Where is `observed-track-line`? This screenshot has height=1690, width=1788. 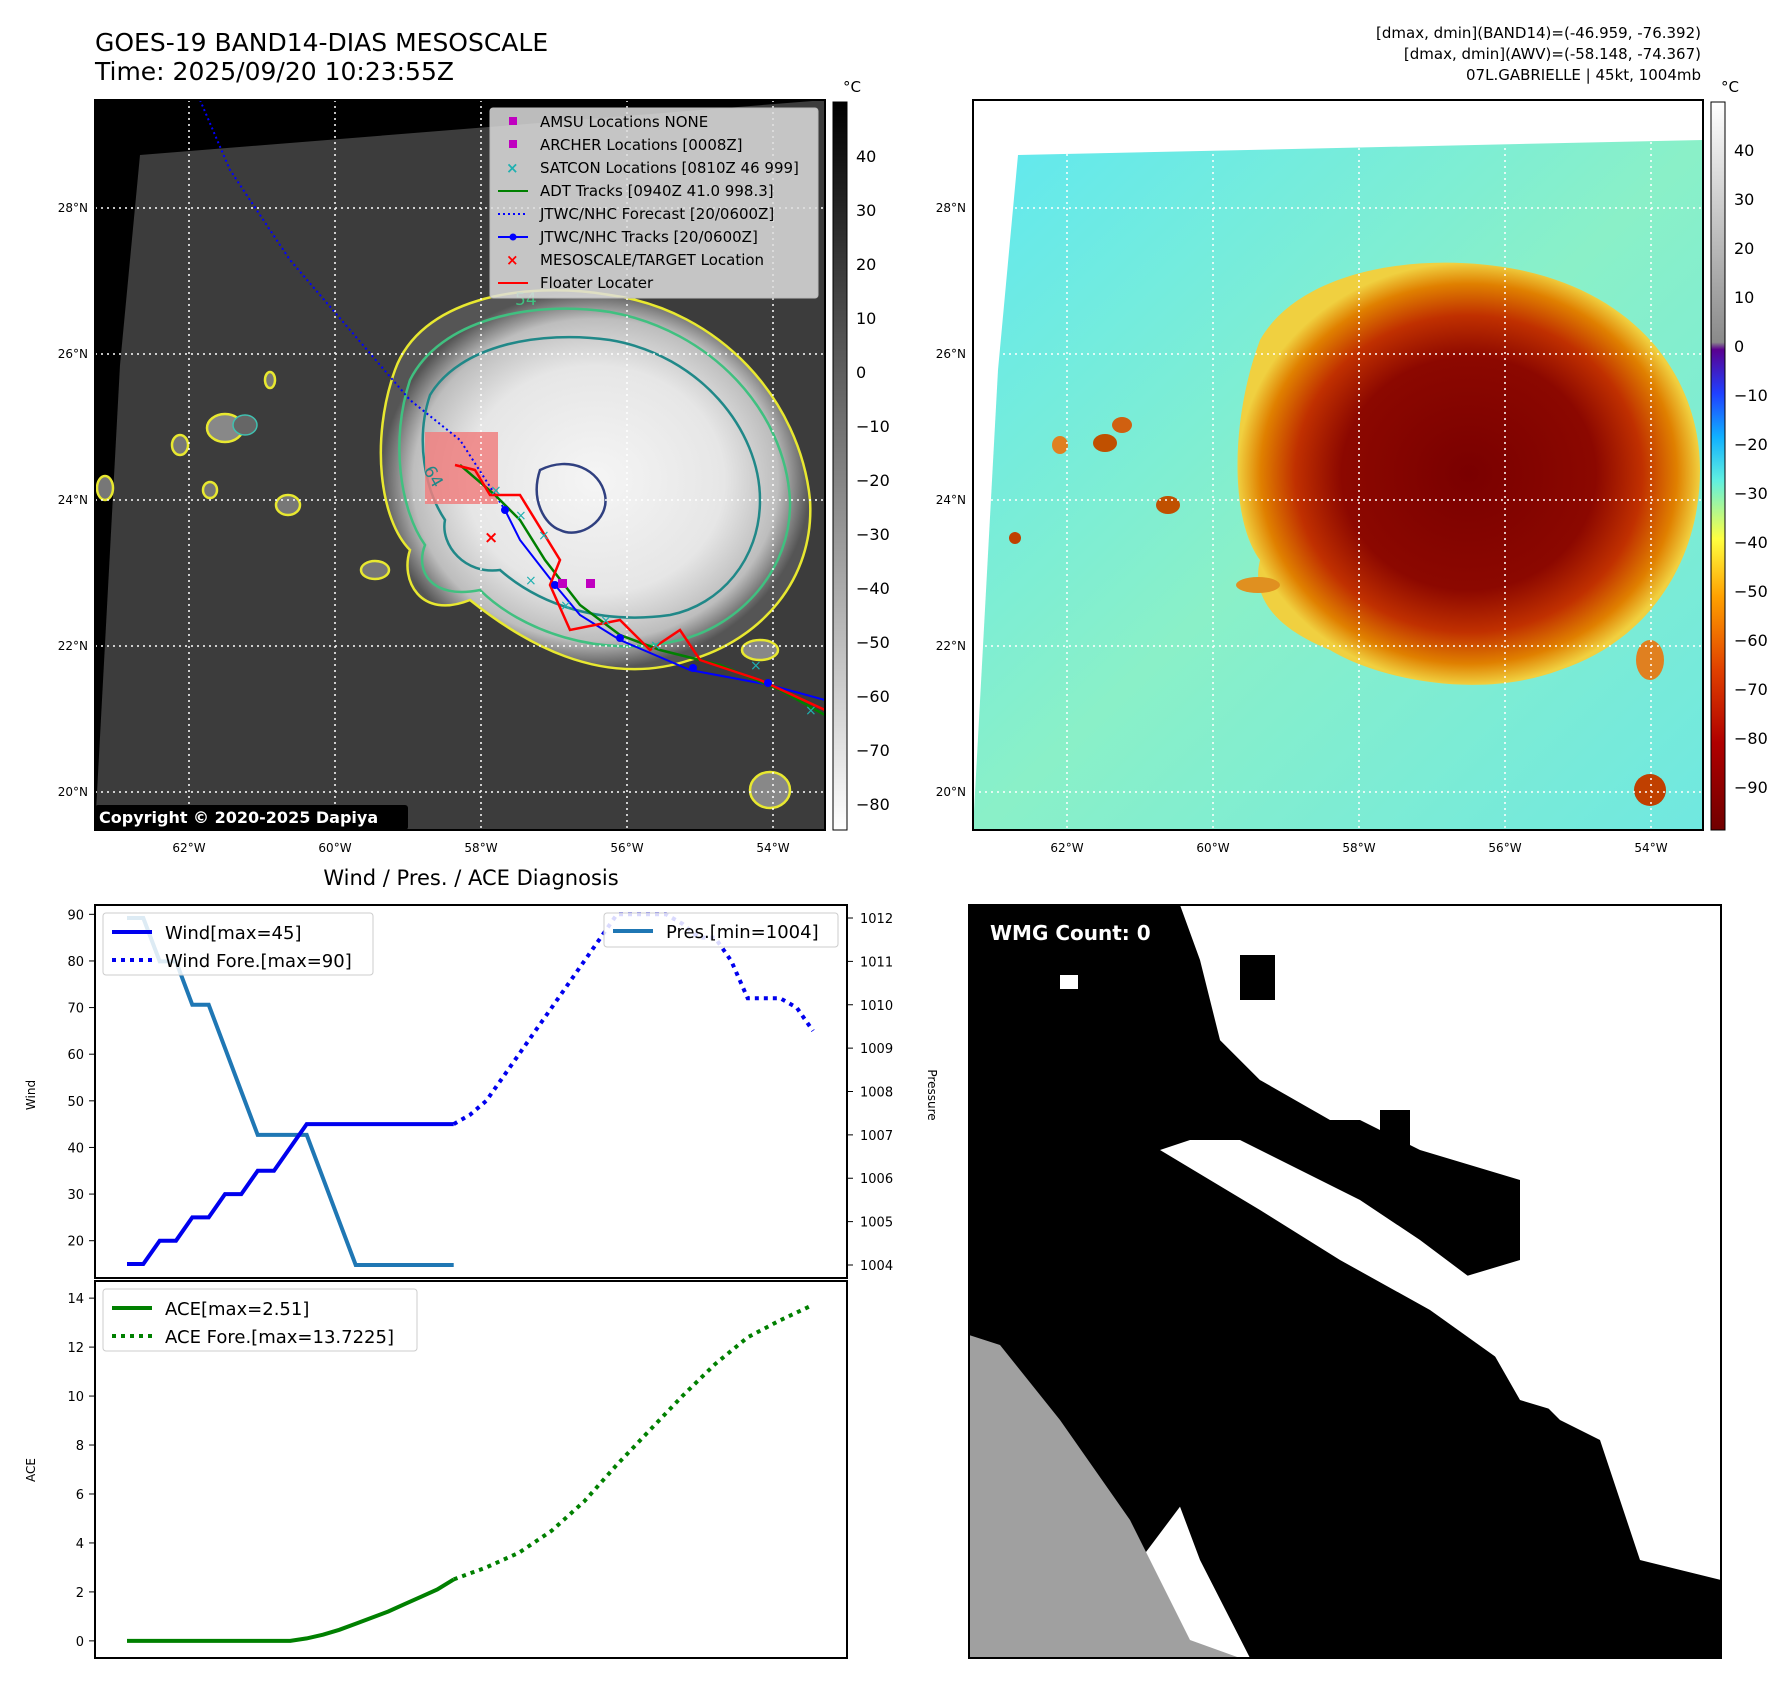
observed-track-line is located at coordinates (664, 605).